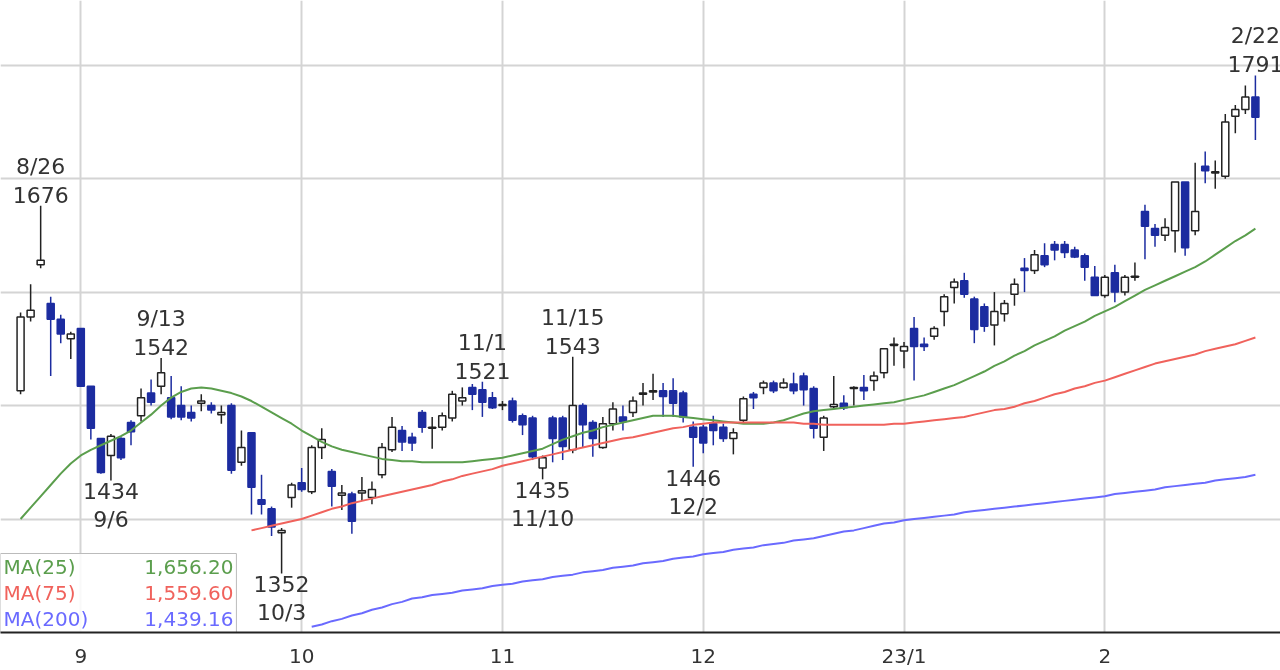 This screenshot has height=670, width=1280. I want to click on x-tick-label: 11, so click(502, 655).